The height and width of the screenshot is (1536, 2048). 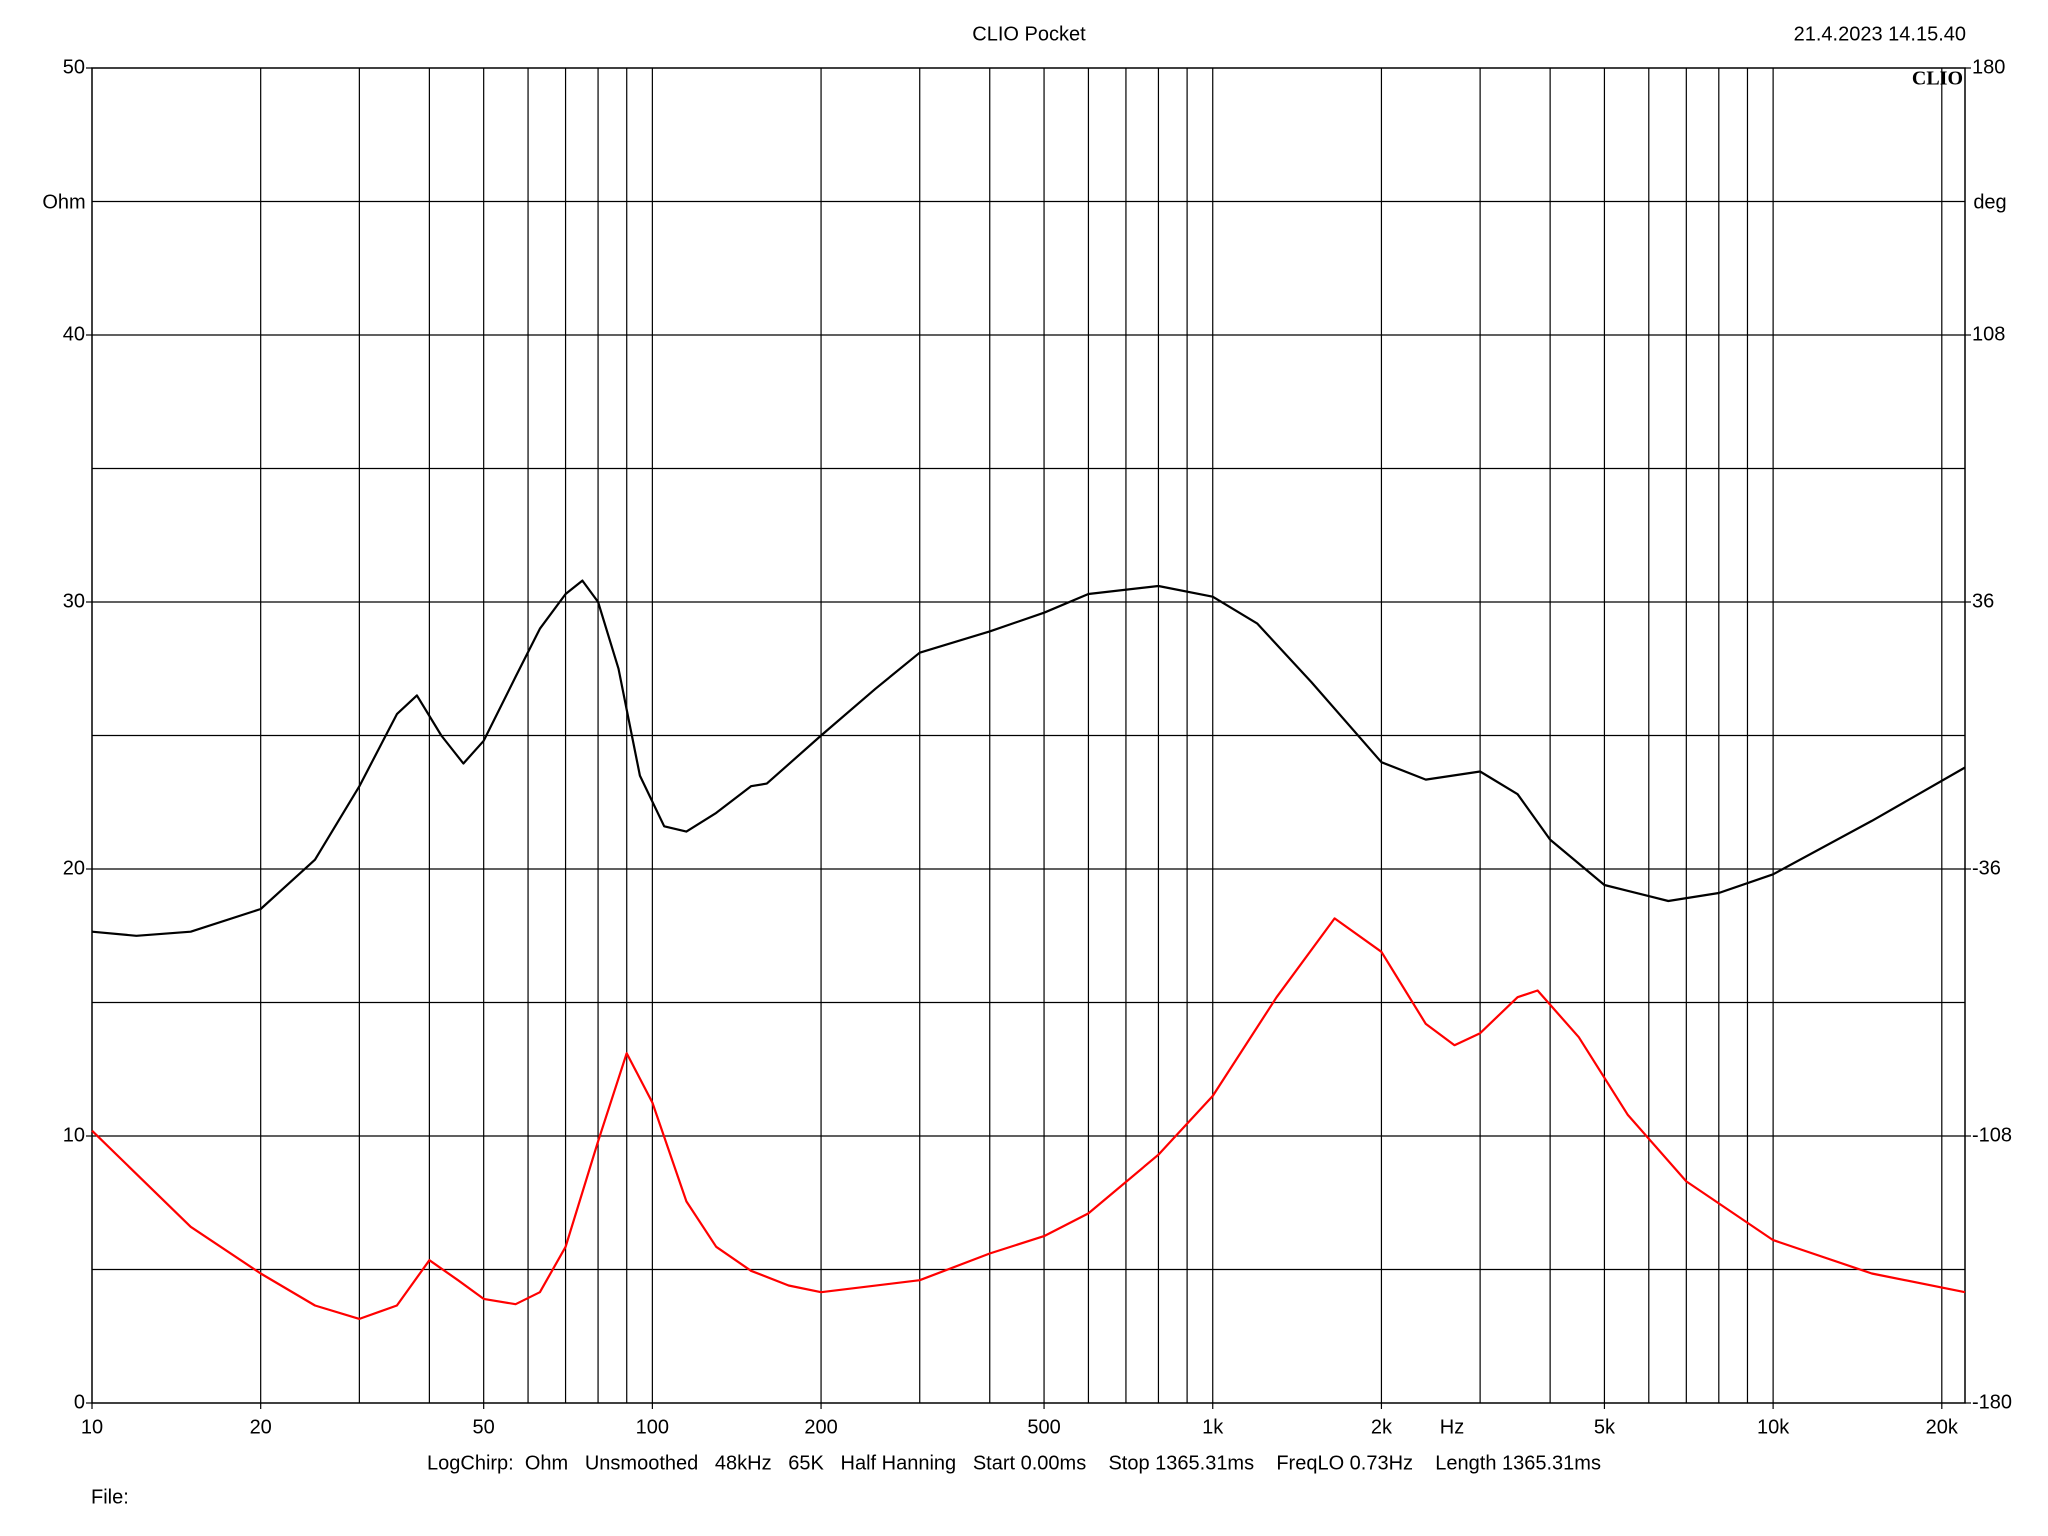 What do you see at coordinates (74, 334) in the screenshot?
I see `y-tick-label: 40` at bounding box center [74, 334].